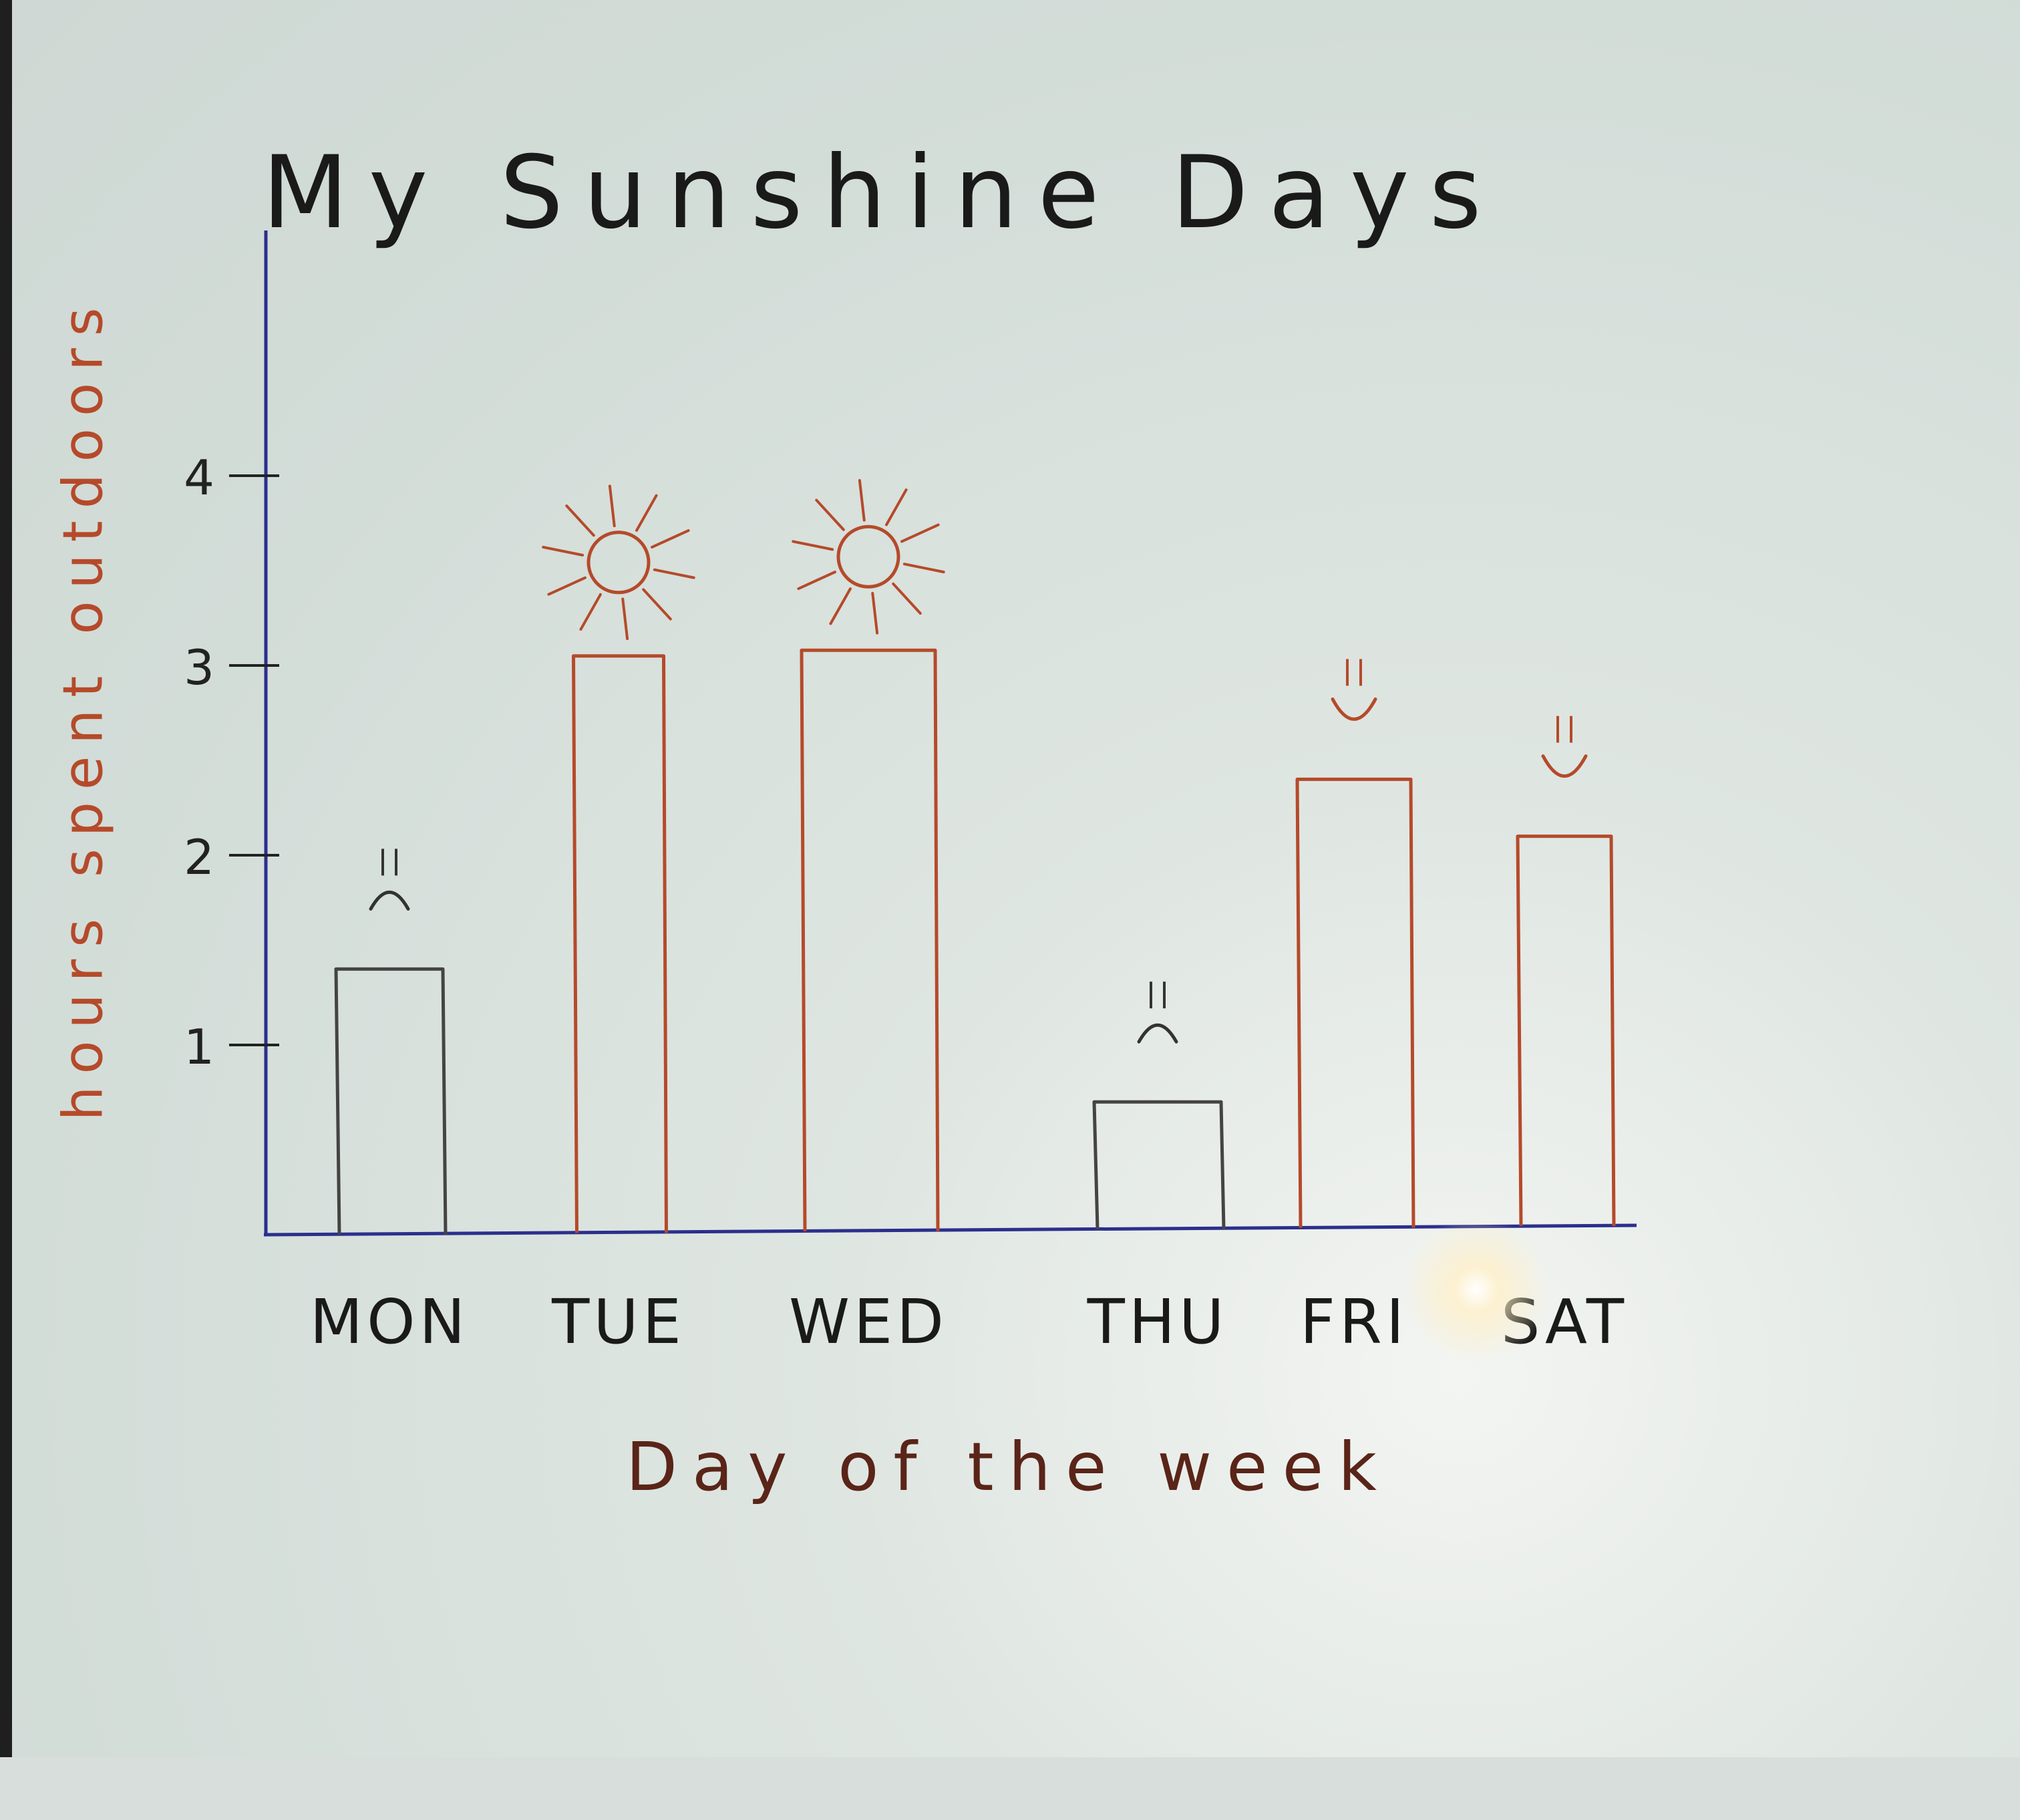  I want to click on x-tick-label-tue: TUE, so click(618, 1322).